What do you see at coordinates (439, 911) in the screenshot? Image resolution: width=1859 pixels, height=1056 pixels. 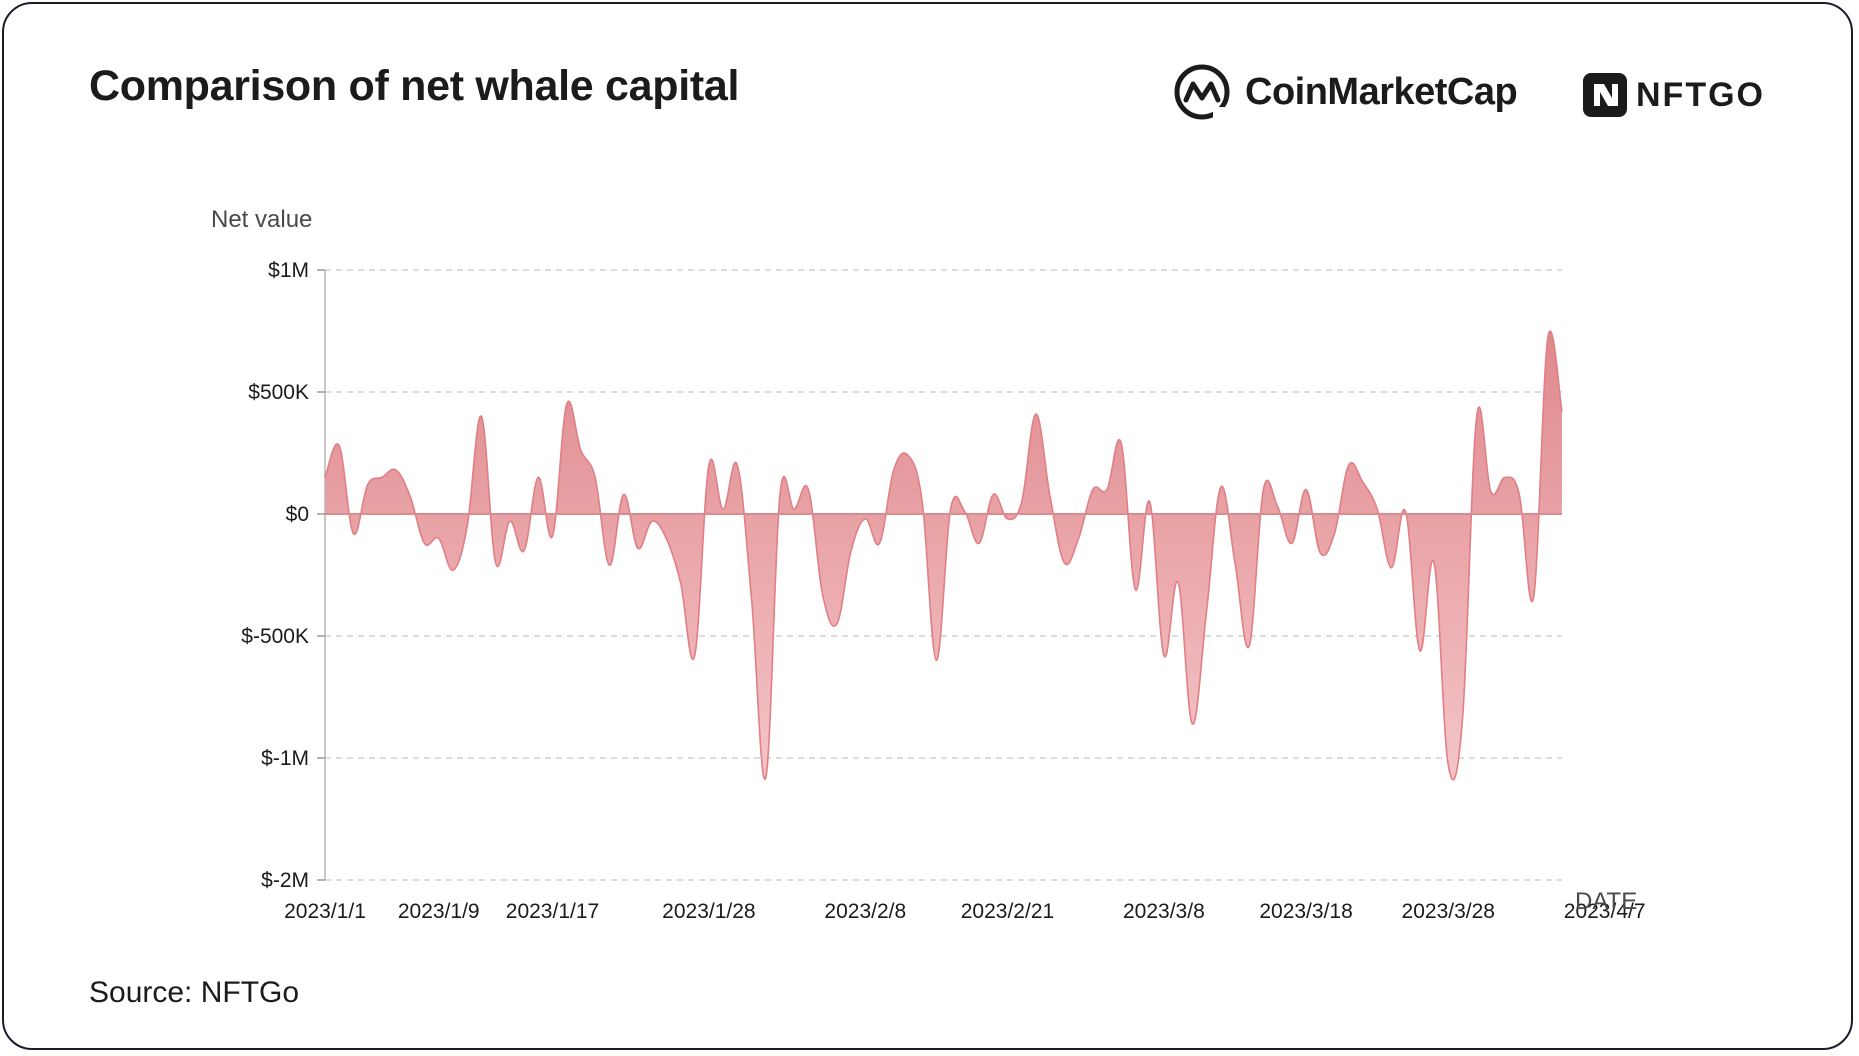 I see `x-tick-label: 2023/1/9` at bounding box center [439, 911].